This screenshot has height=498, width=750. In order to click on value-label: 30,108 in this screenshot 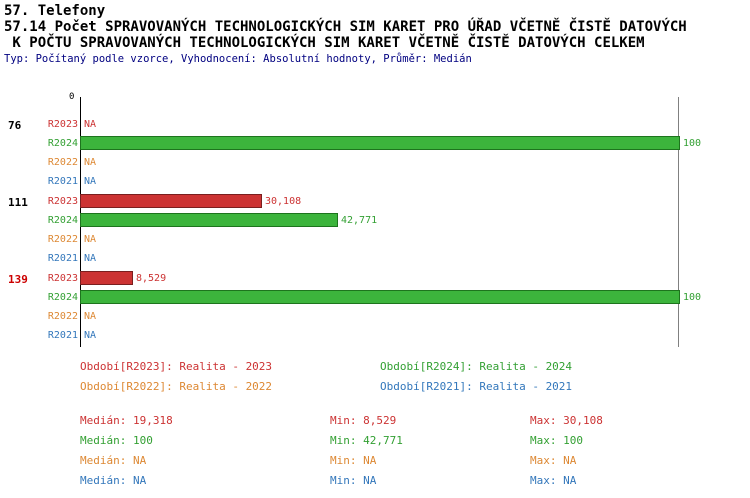, I will do `click(283, 201)`.